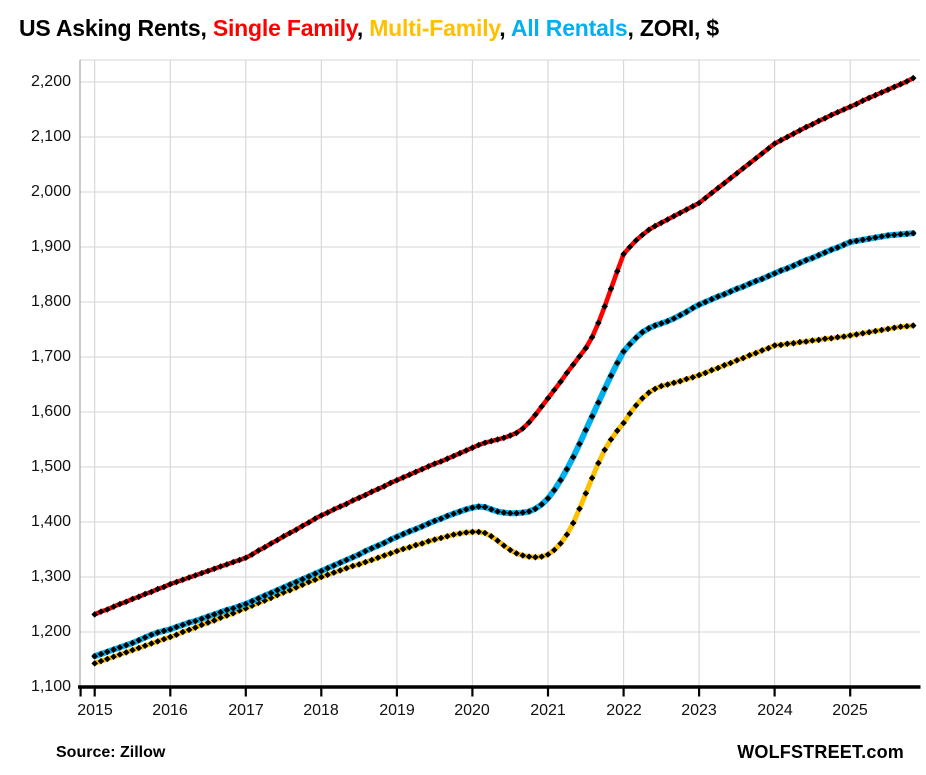  Describe the element at coordinates (50, 631) in the screenshot. I see `y-axis-label: 1,200` at that location.